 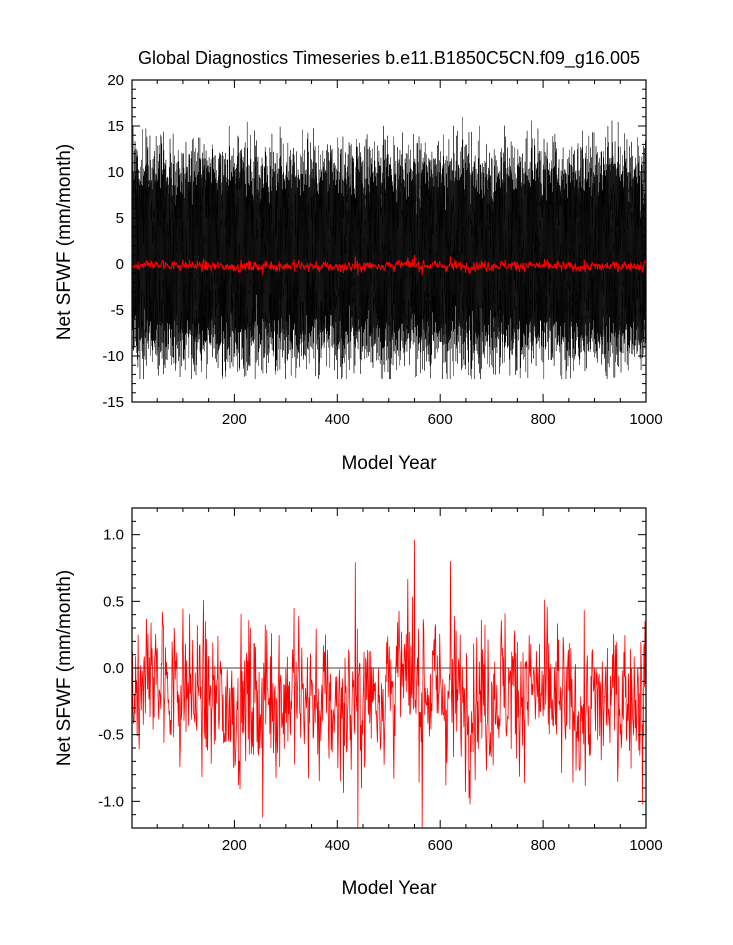 I want to click on bottom-x-axis-title: Model Year, so click(x=389, y=888).